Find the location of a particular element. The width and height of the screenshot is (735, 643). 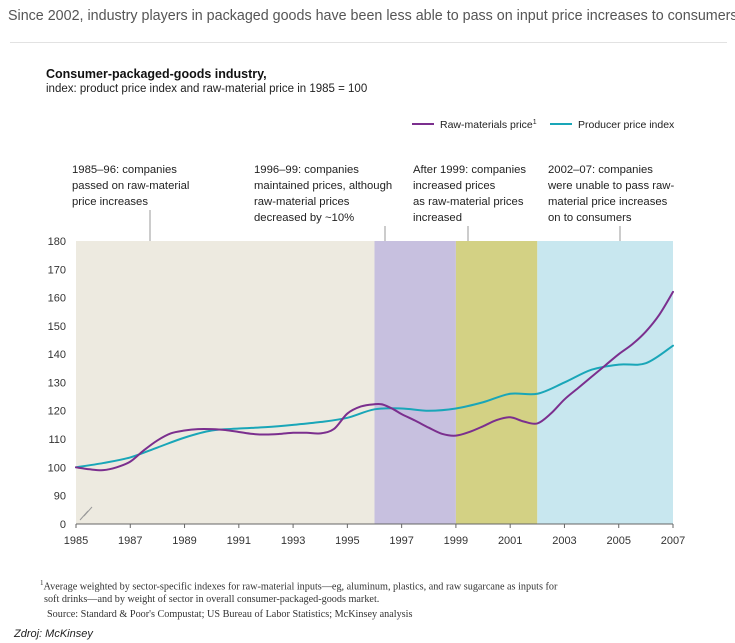

x-tick-label-2007: 2007 is located at coordinates (673, 541).